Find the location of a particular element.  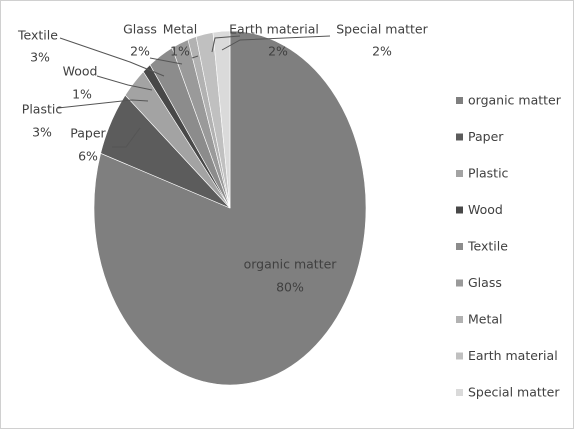

data-label-name: Textile is located at coordinates (37, 35).